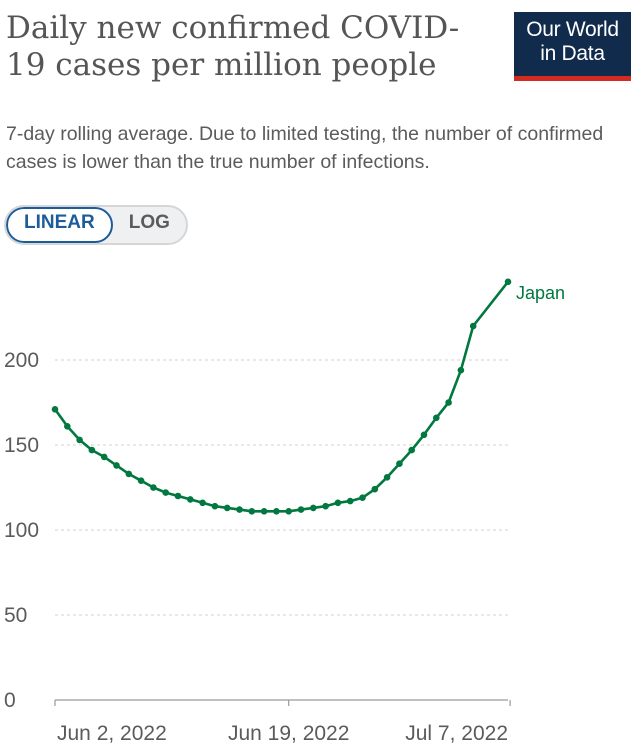 This screenshot has height=750, width=643. I want to click on x-tick-label: Jun 19, 2022, so click(288, 733).